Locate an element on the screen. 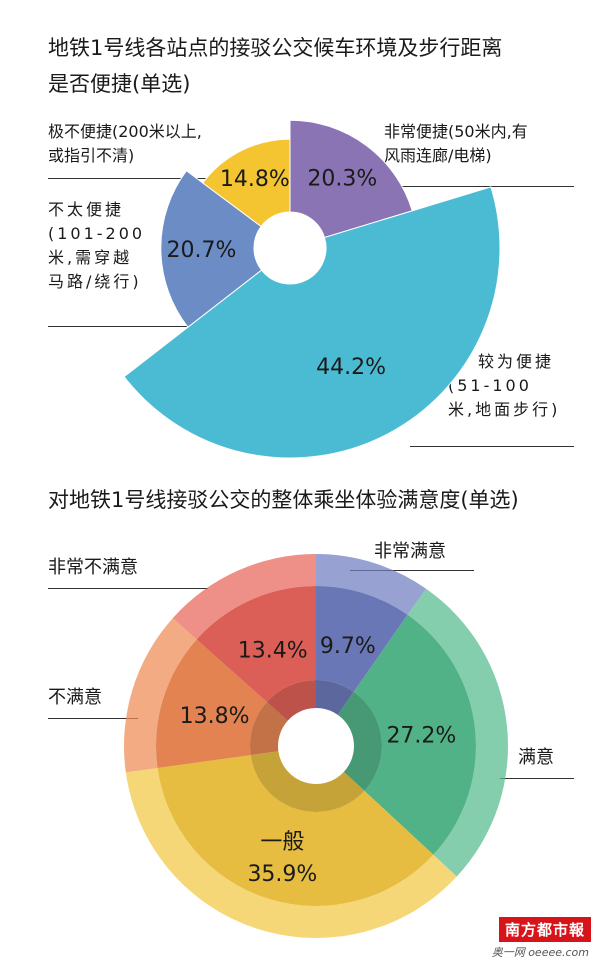  site-credit: 奥一网 oeeee.com is located at coordinates (540, 952).